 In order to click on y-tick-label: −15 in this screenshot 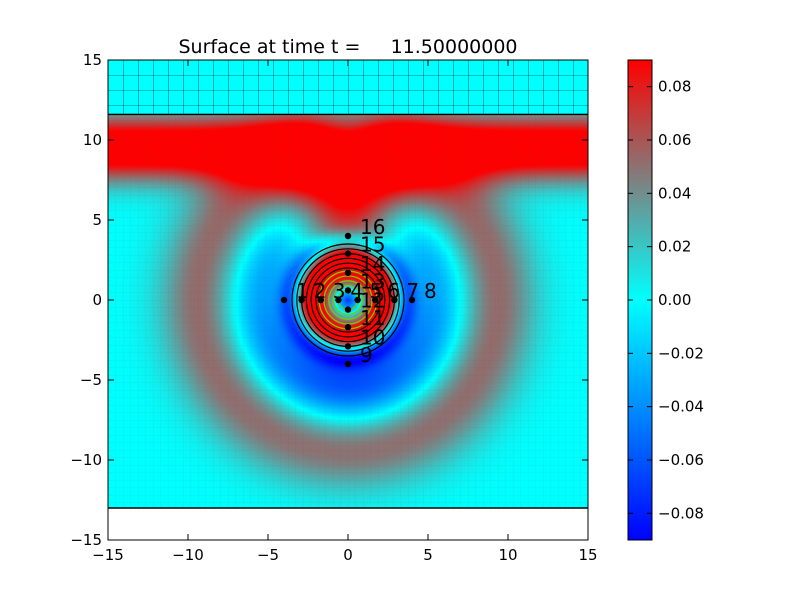, I will do `click(86, 540)`.